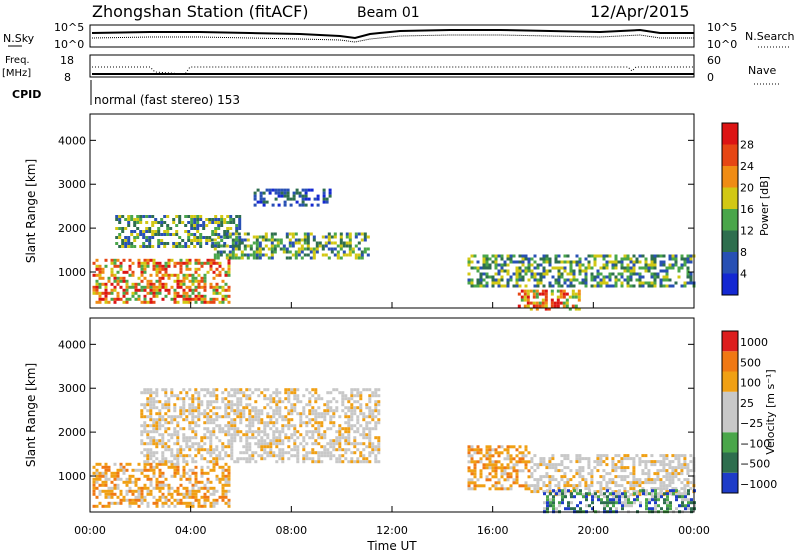 The height and width of the screenshot is (554, 800). What do you see at coordinates (722, 27) in the screenshot?
I see `nsearch-tick-top: 10^5` at bounding box center [722, 27].